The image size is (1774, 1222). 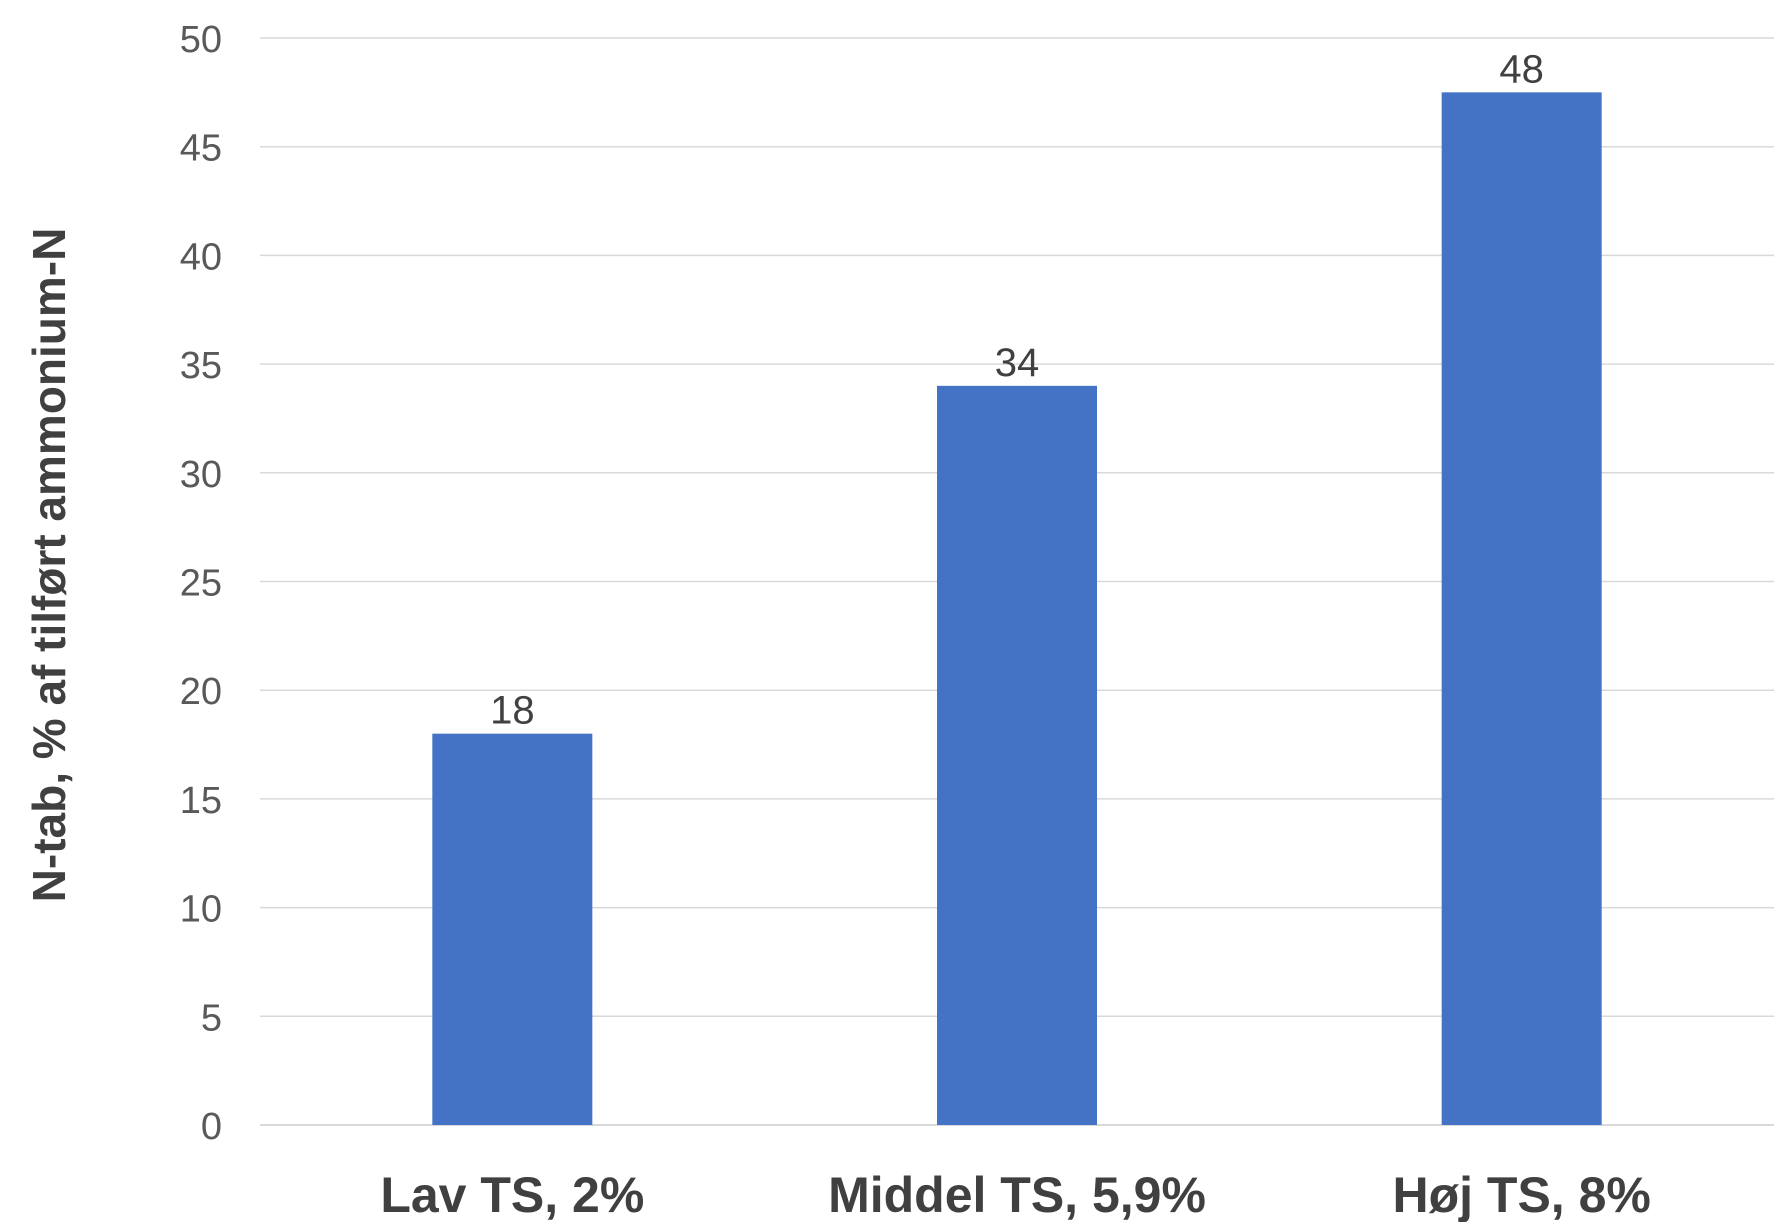 I want to click on y-tick-label: 50, so click(x=201, y=40).